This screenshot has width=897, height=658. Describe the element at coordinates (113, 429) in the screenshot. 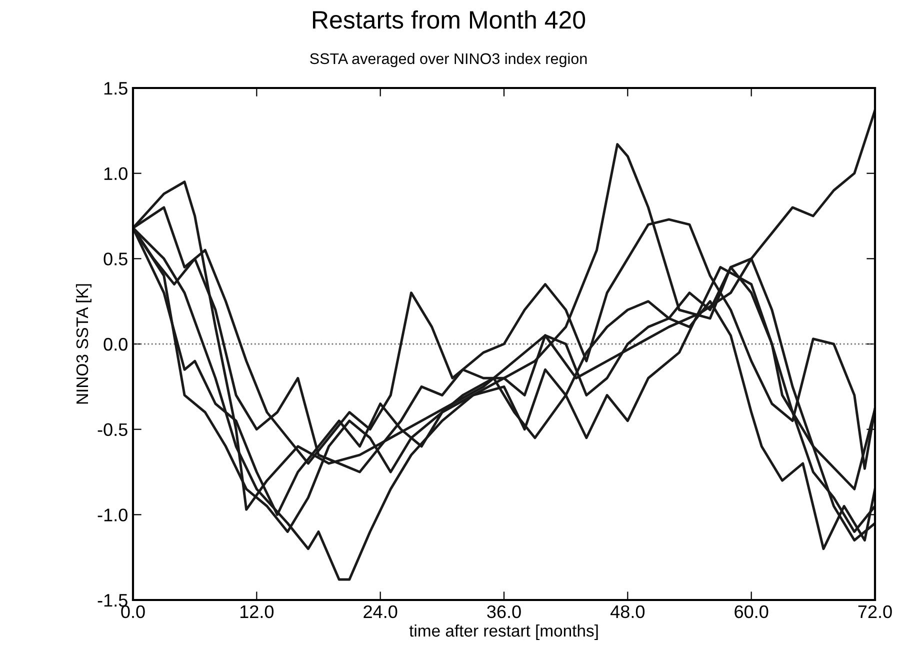

I see `y-tick-label: -0.5` at that location.